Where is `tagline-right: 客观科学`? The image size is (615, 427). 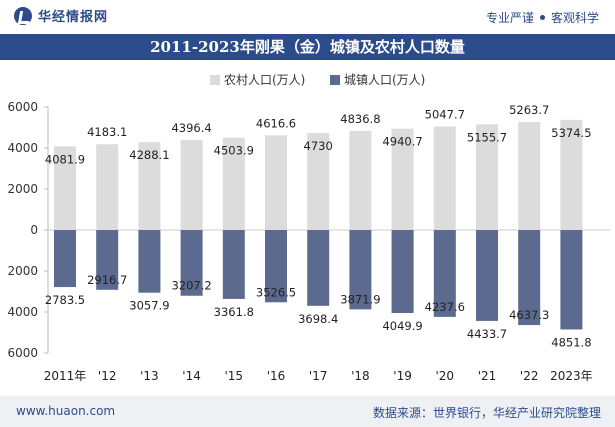 tagline-right: 客观科学 is located at coordinates (574, 18).